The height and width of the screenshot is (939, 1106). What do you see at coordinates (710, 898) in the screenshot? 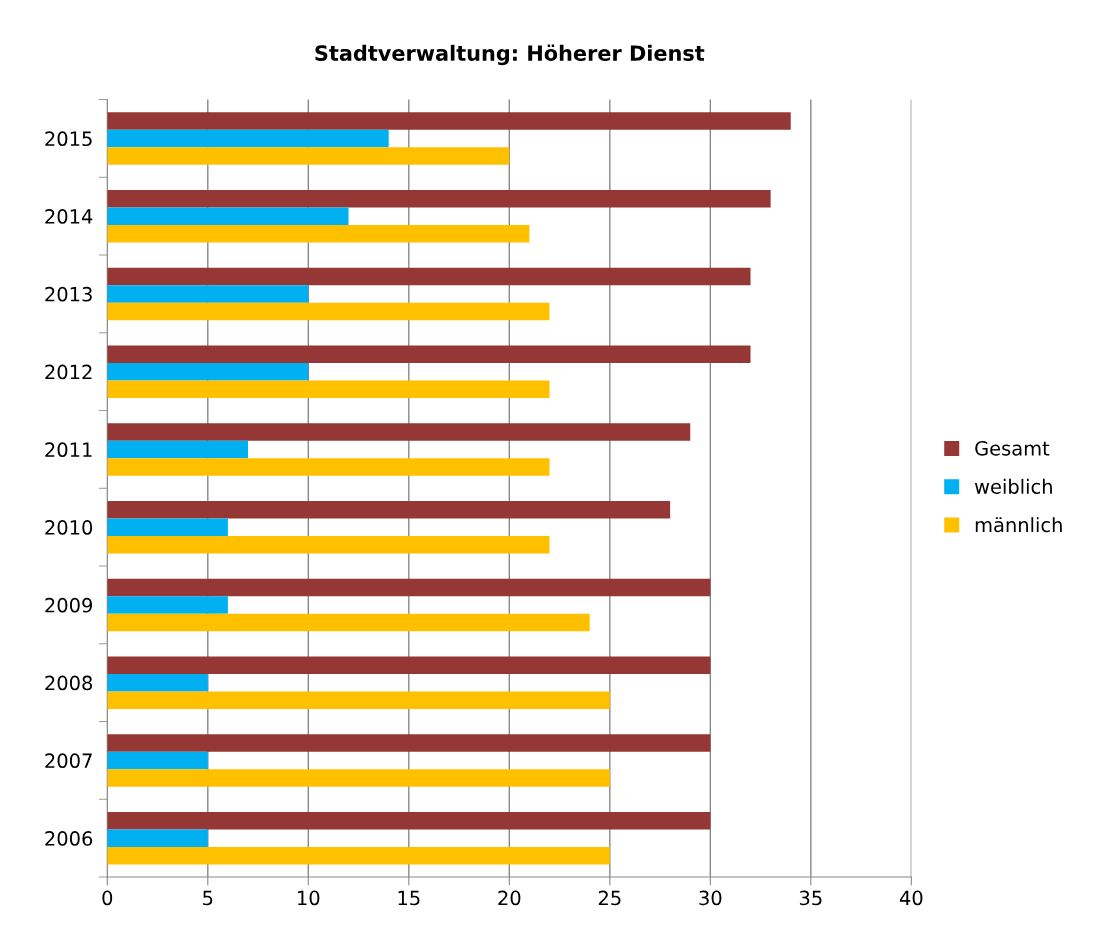
I see `x-tick-label: 30` at bounding box center [710, 898].